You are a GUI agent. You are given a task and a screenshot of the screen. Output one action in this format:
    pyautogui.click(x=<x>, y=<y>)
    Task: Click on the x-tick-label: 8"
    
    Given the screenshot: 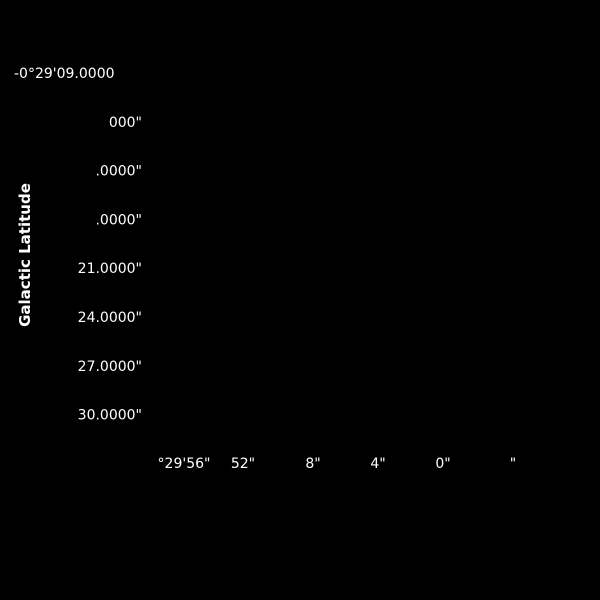 What is the action you would take?
    pyautogui.click(x=312, y=464)
    